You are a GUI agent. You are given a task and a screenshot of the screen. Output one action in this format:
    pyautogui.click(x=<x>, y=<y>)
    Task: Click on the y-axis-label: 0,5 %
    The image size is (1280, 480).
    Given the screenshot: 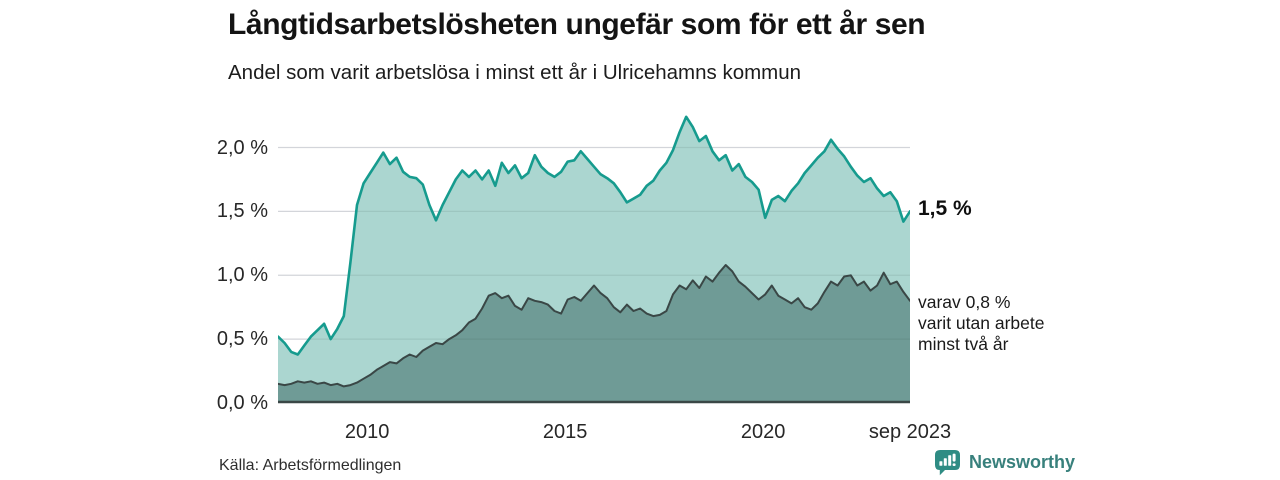 What is the action you would take?
    pyautogui.click(x=242, y=339)
    